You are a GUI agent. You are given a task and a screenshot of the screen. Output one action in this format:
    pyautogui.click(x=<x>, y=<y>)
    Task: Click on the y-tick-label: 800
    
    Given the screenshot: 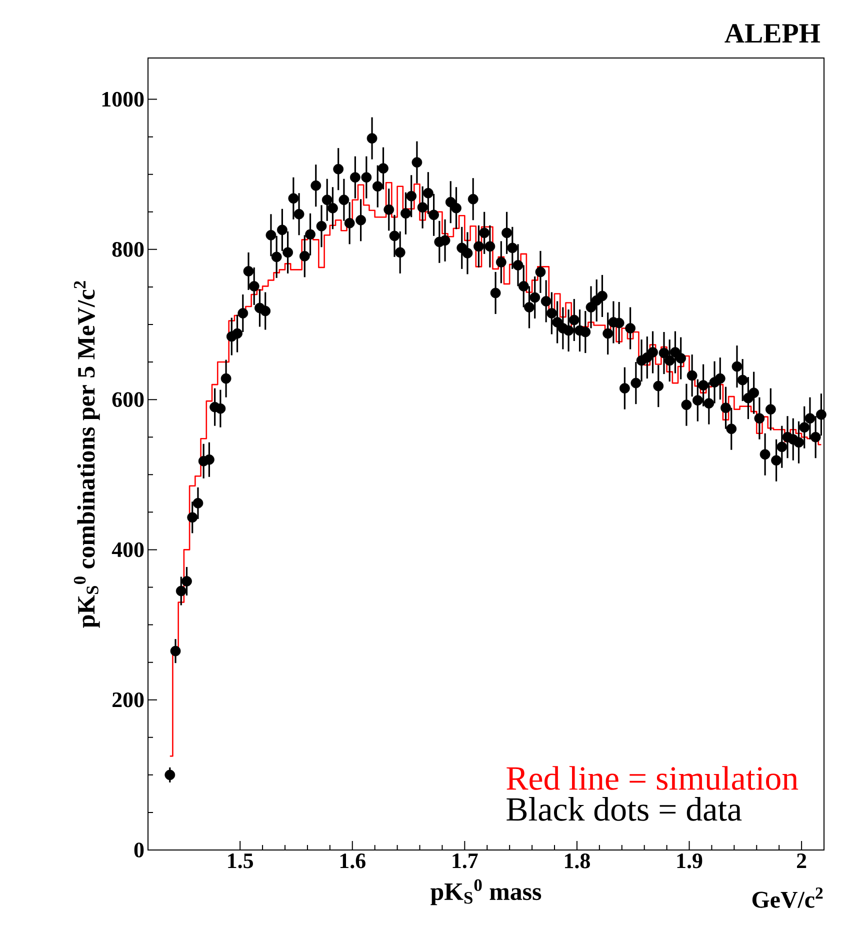 What is the action you would take?
    pyautogui.click(x=128, y=249)
    